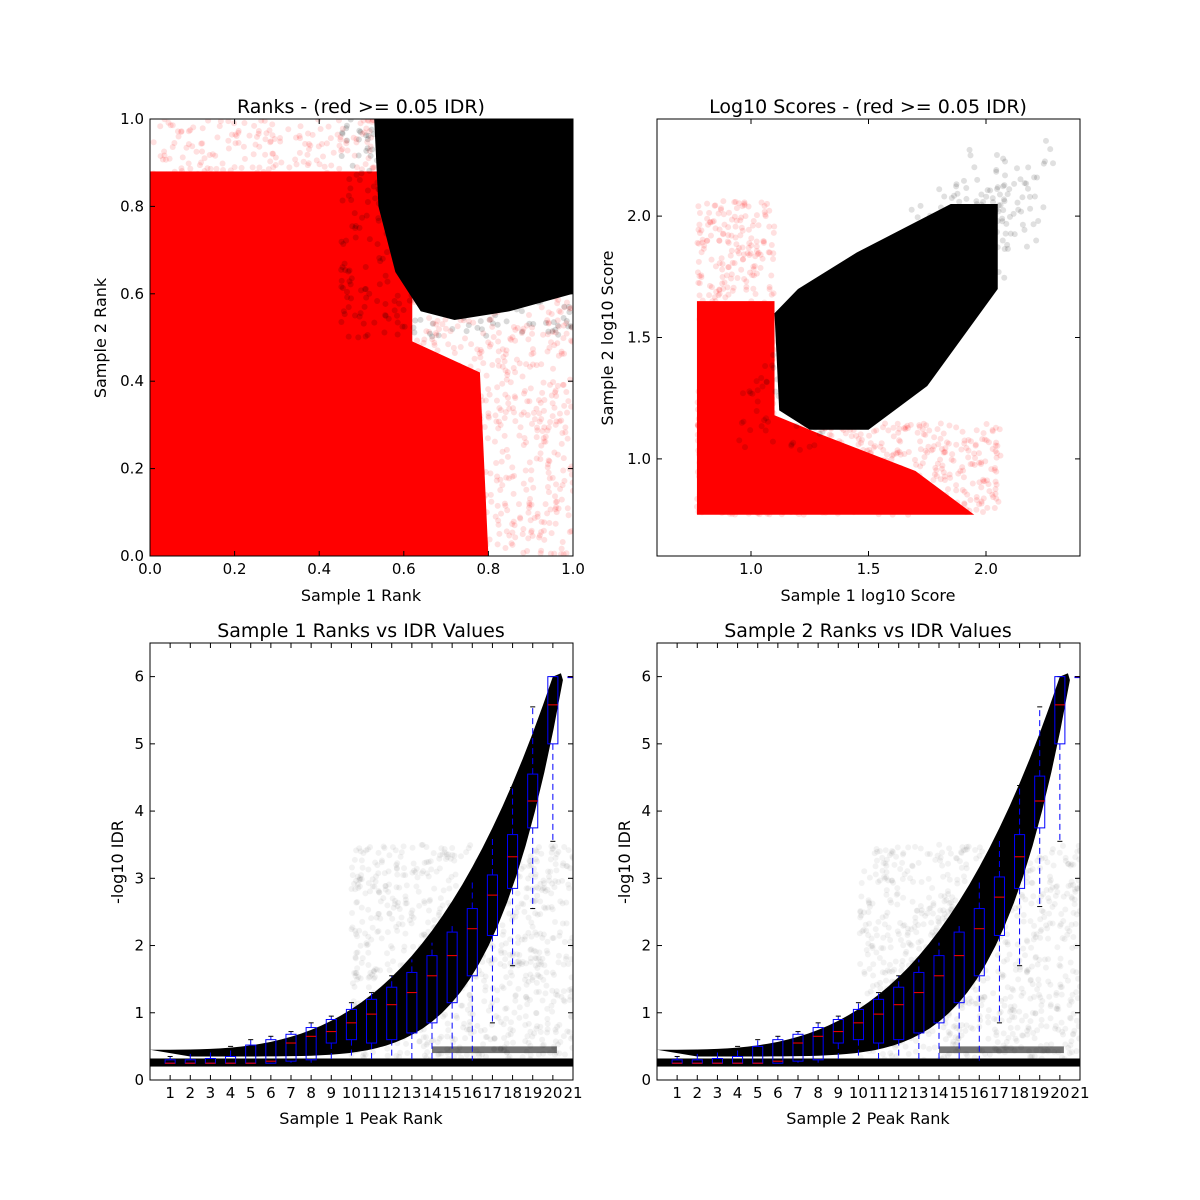 Image resolution: width=1200 pixels, height=1200 pixels. I want to click on red-point-cloud, so click(446, 446).